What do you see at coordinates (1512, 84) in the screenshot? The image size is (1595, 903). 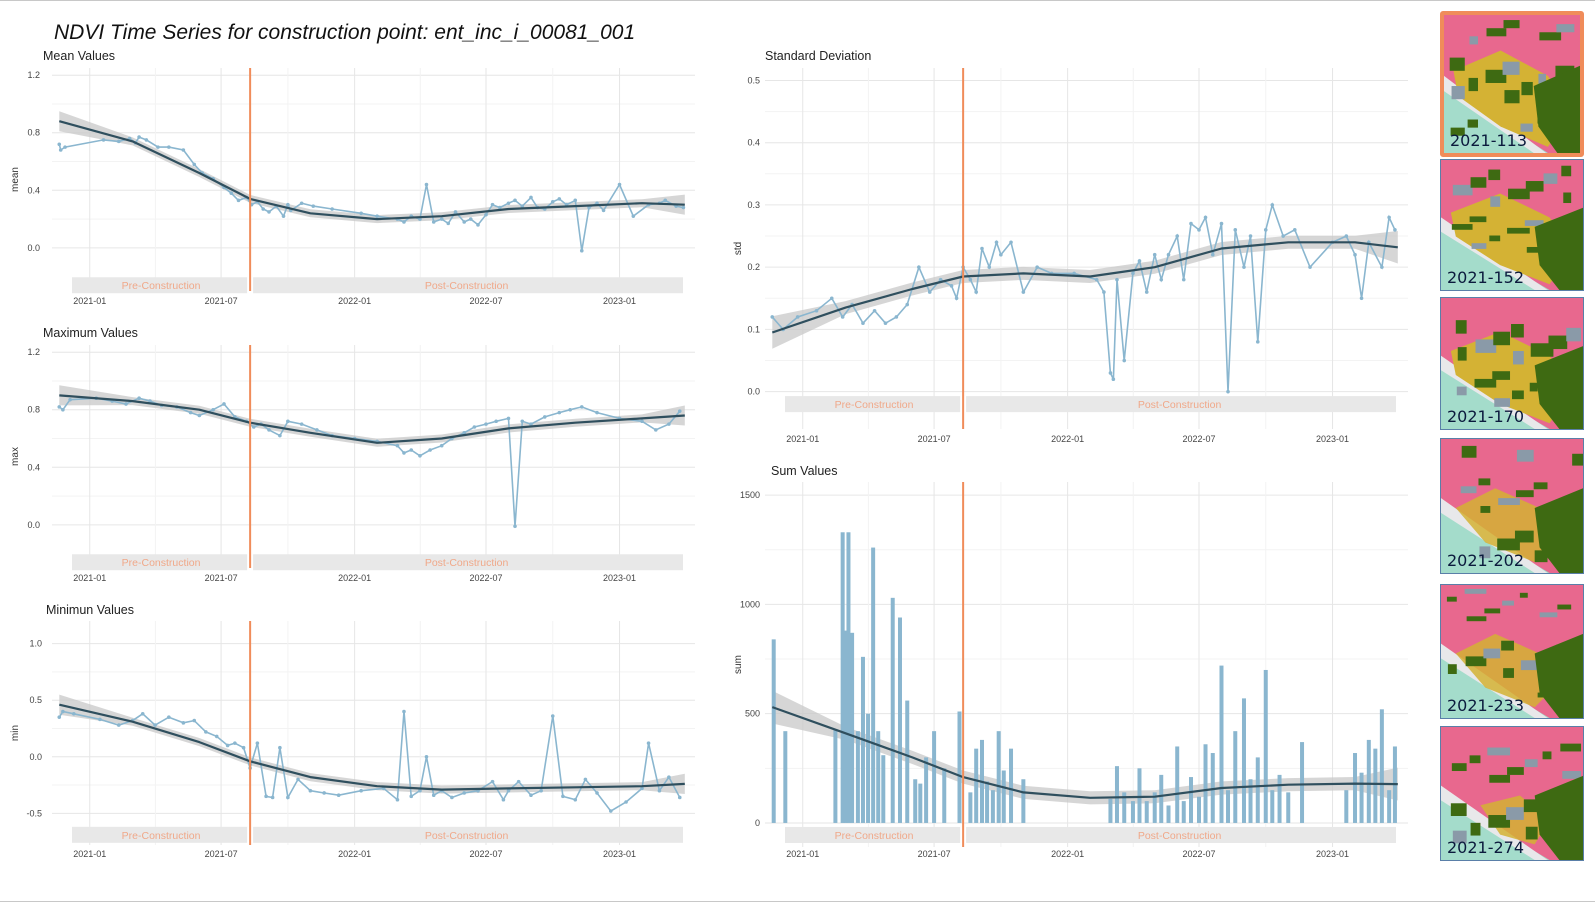 I see `thumbnail-2021-113: 2021-113` at bounding box center [1512, 84].